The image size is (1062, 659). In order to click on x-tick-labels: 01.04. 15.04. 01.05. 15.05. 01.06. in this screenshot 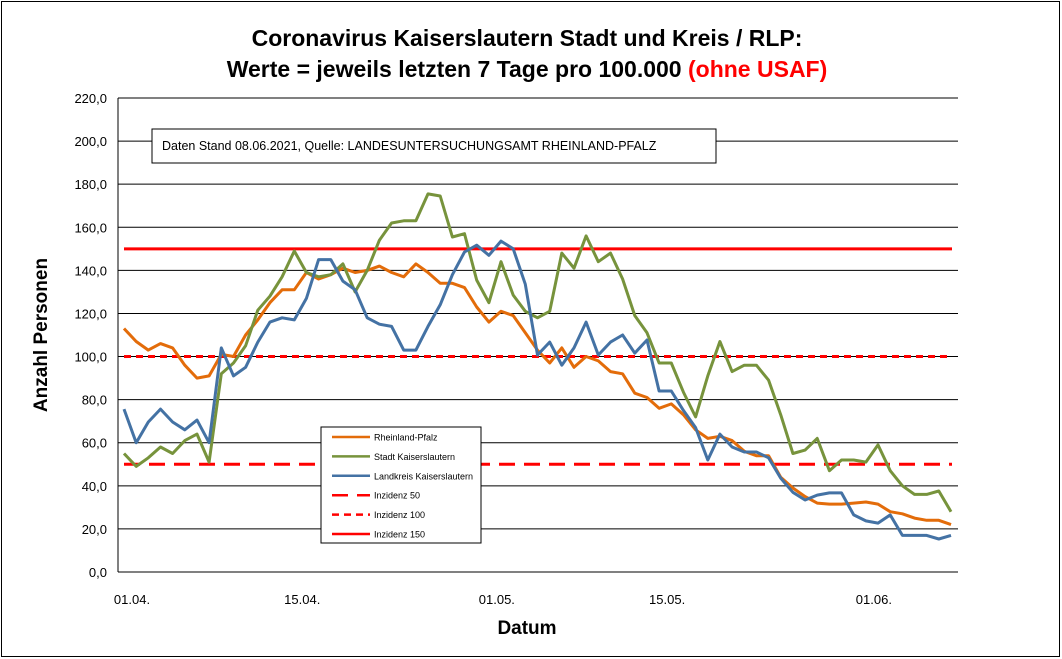, I will do `click(503, 599)`.